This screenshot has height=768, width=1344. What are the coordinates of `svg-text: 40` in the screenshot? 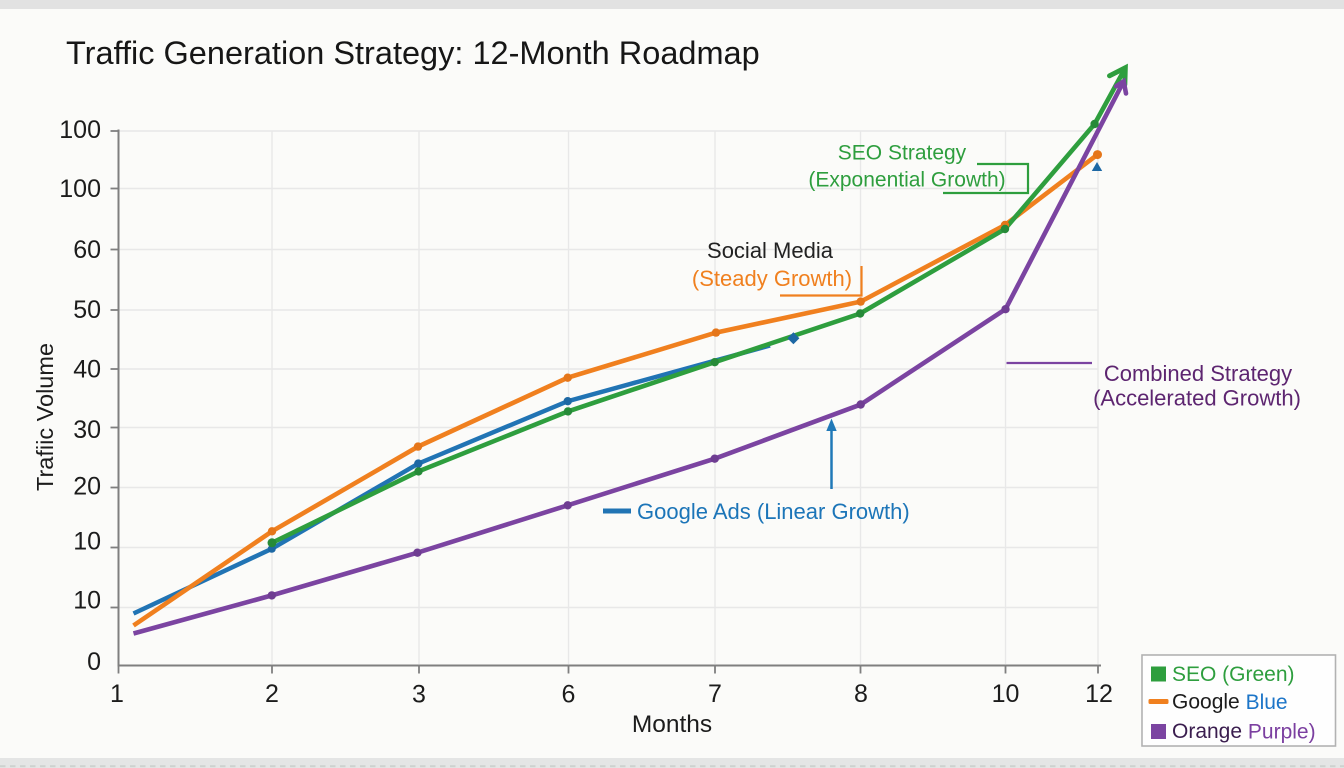 It's located at (87, 370).